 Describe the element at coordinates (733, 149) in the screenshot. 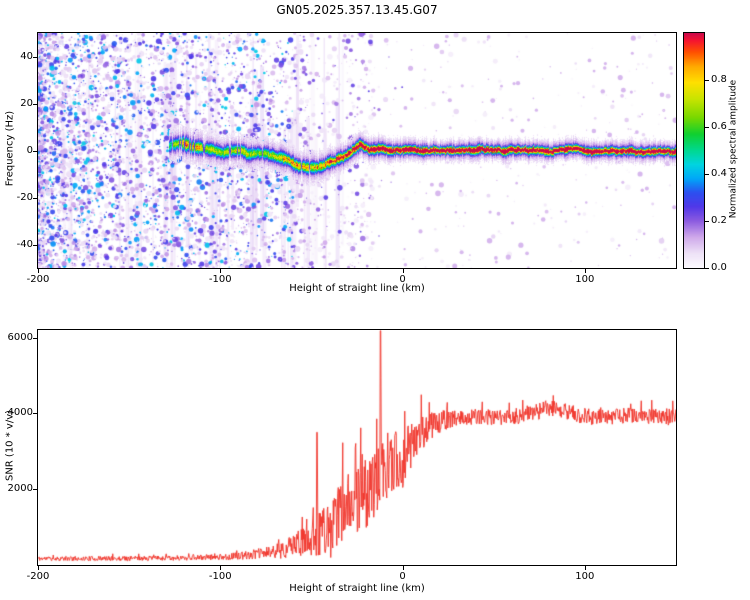

I see `colorbar-label: Normalized spectral amplitude` at that location.